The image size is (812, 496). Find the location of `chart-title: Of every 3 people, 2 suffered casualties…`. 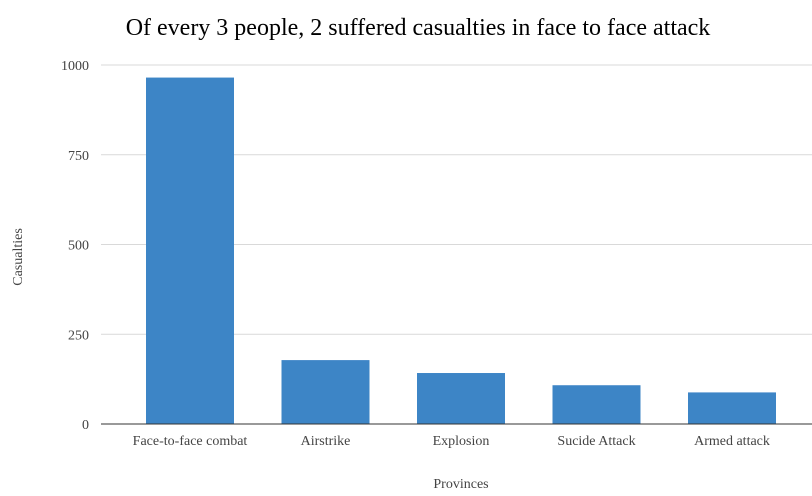

chart-title: Of every 3 people, 2 suffered casualties… is located at coordinates (418, 28).